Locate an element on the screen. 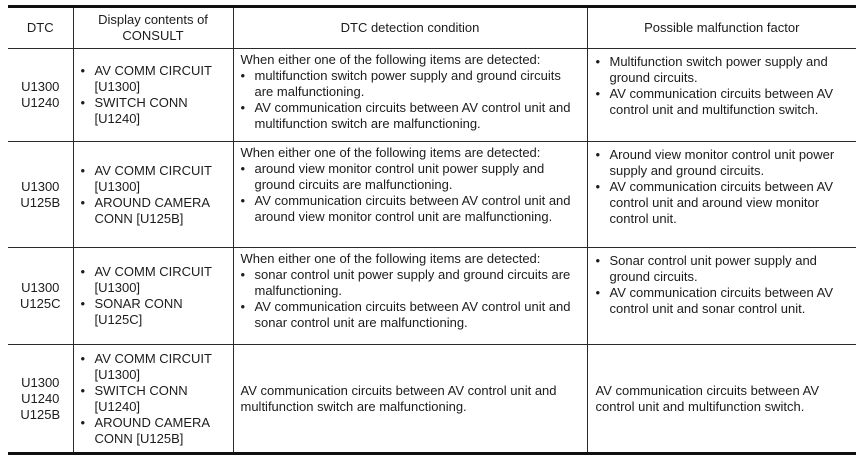 The height and width of the screenshot is (472, 864). dtc-cell: U1300 U1240 U125B is located at coordinates (41, 399).